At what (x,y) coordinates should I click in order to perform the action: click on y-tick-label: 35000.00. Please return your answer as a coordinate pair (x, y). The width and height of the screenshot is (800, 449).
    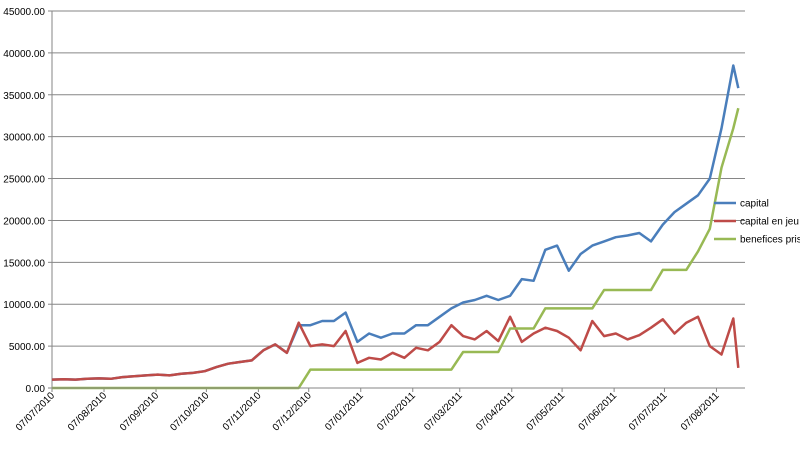
    Looking at the image, I should click on (24, 96).